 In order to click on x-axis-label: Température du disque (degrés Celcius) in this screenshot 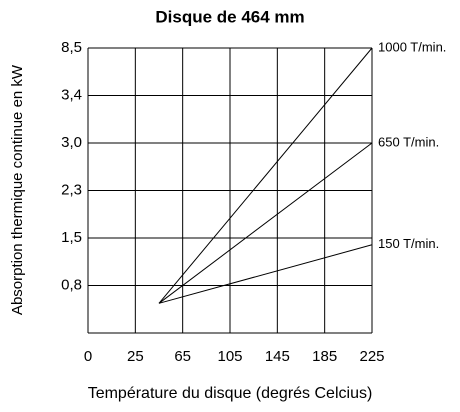, I will do `click(230, 393)`.